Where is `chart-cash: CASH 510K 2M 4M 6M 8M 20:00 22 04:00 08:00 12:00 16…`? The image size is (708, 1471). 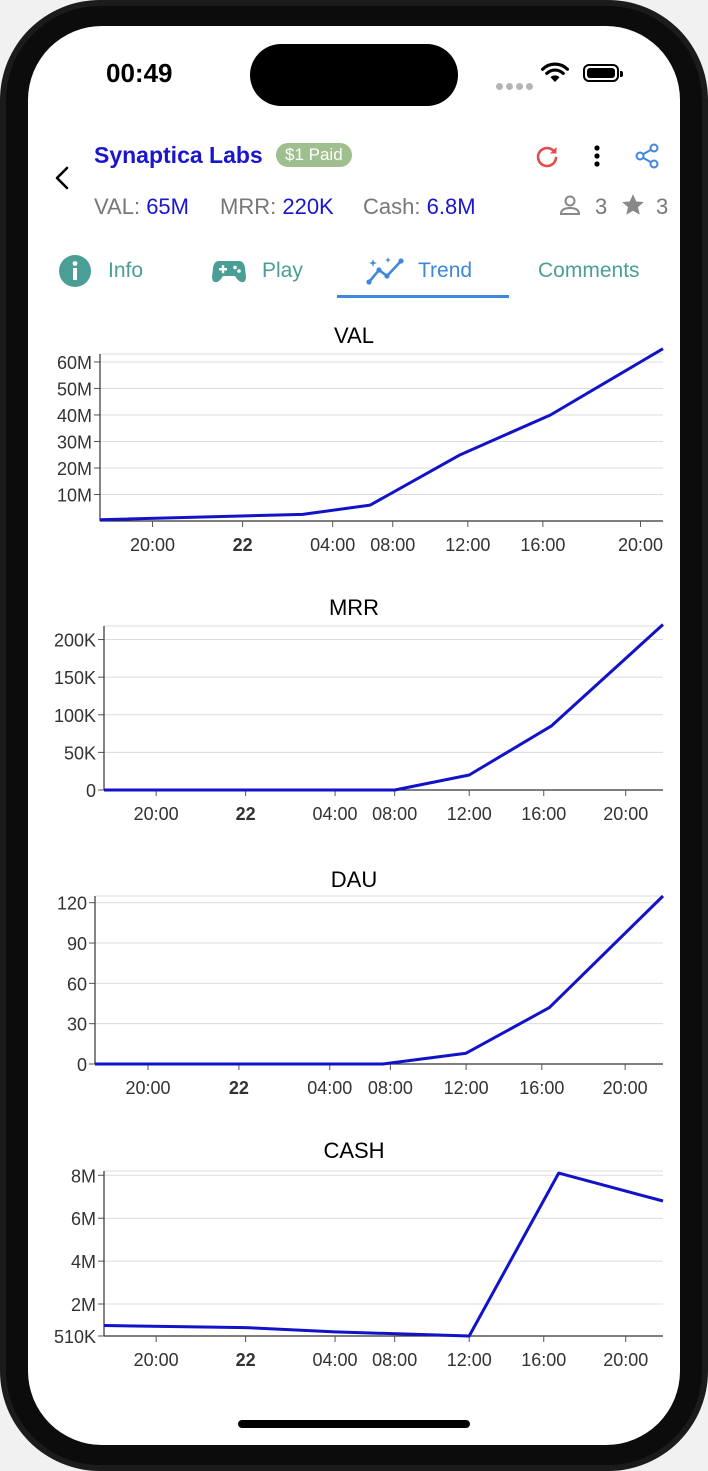
chart-cash: CASH 510K 2M 4M 6M 8M 20:00 22 04:00 08:00 12:00 16… is located at coordinates (359, 1254).